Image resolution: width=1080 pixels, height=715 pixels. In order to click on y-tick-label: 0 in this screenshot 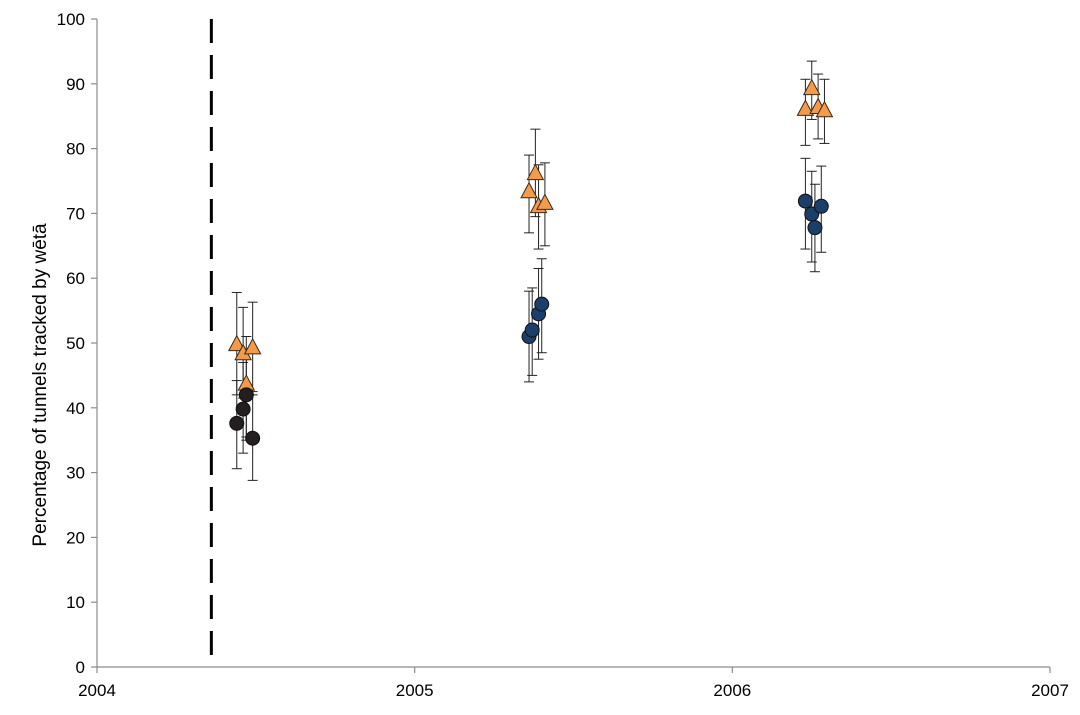, I will do `click(80, 667)`.